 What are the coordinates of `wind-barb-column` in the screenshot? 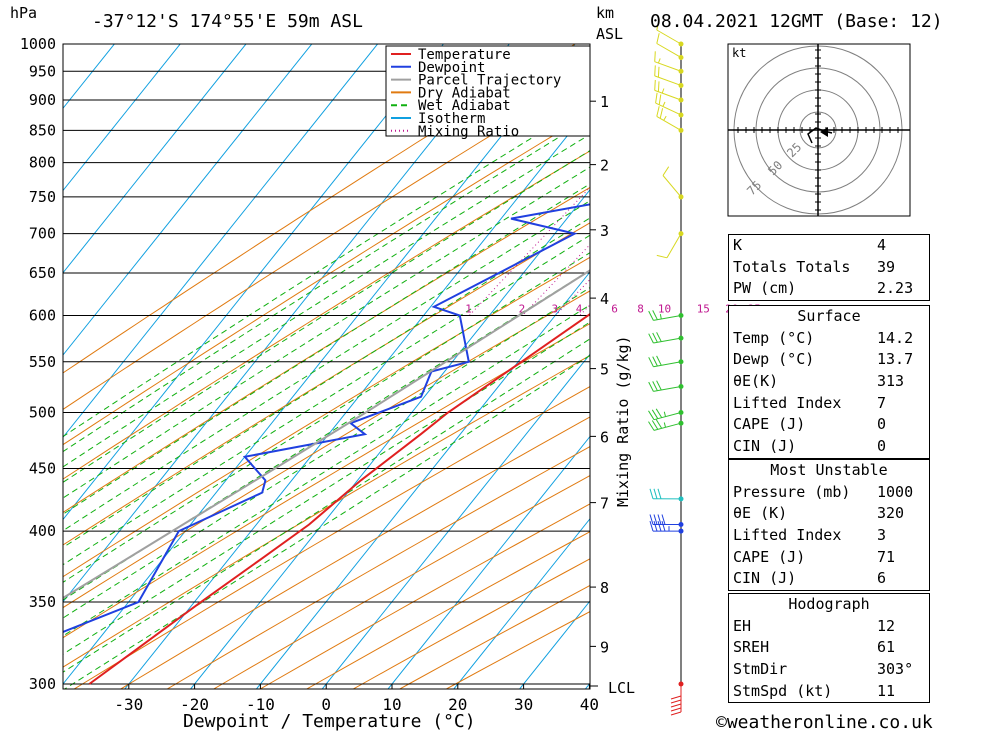 It's located at (666, 367).